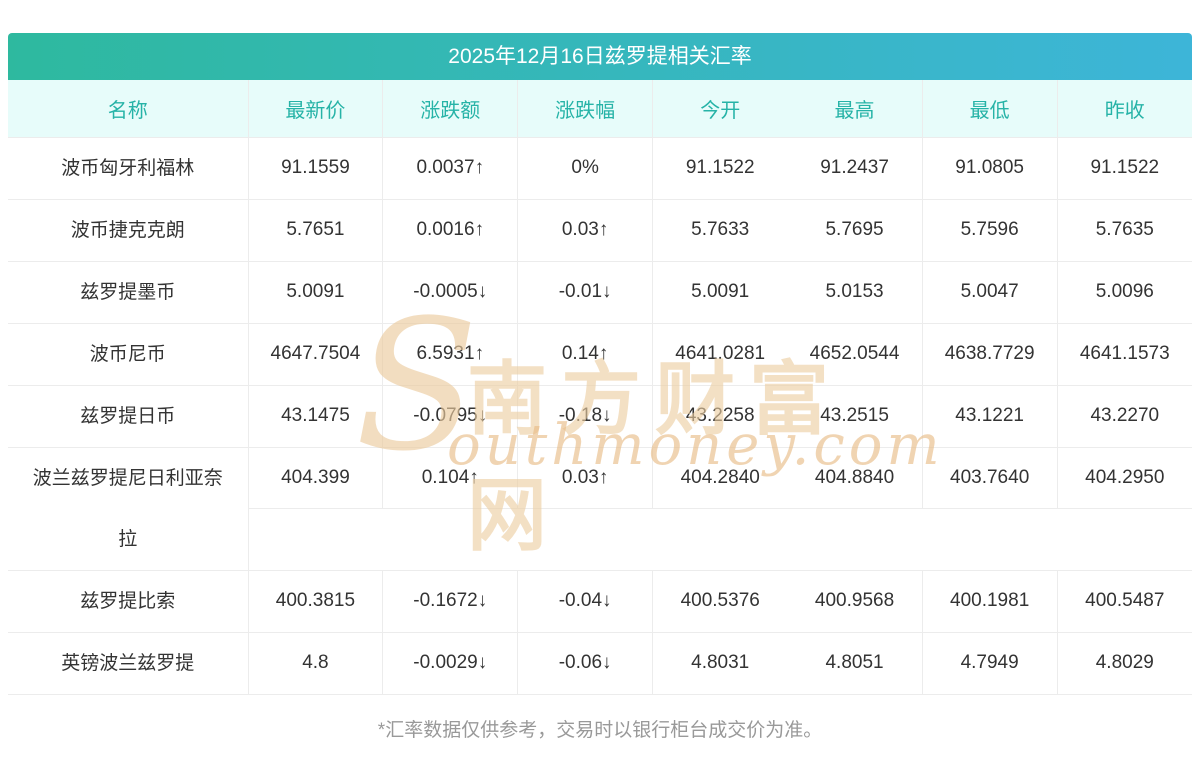 The height and width of the screenshot is (757, 1200). Describe the element at coordinates (855, 168) in the screenshot. I see `cell-high: 91.2437` at that location.